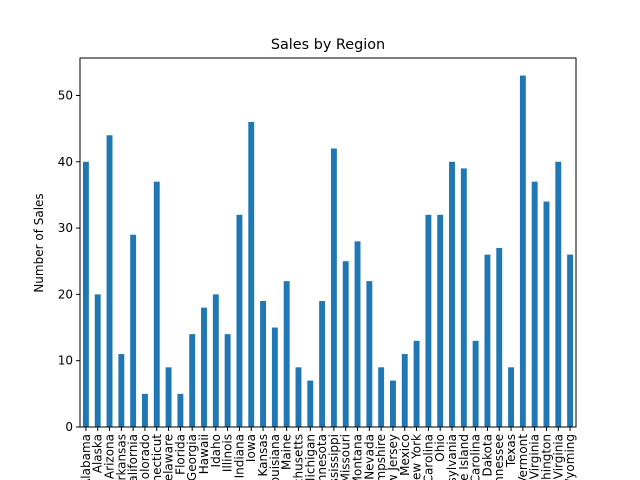 The width and height of the screenshot is (640, 480). Describe the element at coordinates (511, 451) in the screenshot. I see `x-tick-label: Texas` at that location.